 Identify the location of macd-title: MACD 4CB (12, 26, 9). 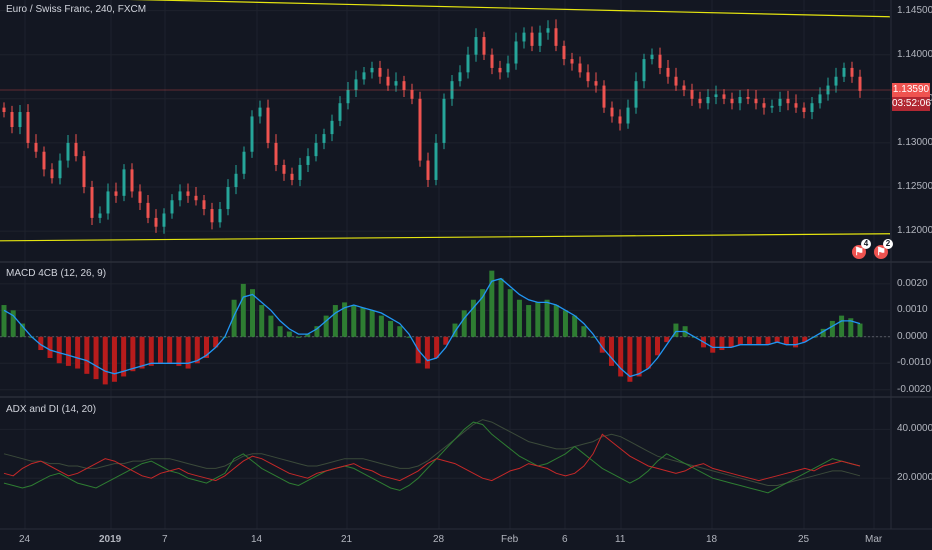
(56, 273).